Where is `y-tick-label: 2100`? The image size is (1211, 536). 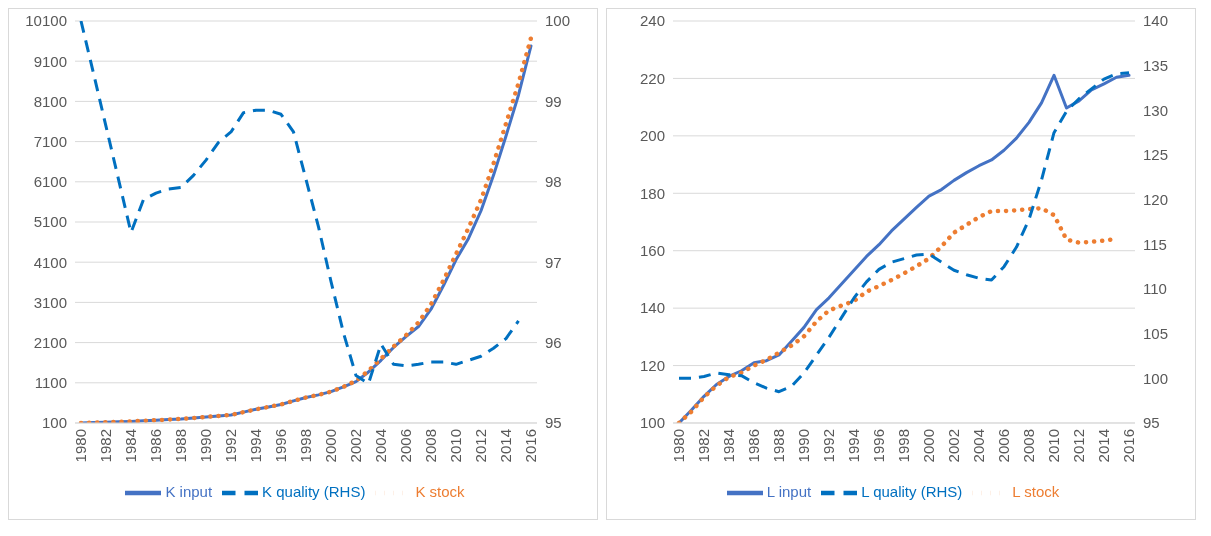 y-tick-label: 2100 is located at coordinates (50, 342).